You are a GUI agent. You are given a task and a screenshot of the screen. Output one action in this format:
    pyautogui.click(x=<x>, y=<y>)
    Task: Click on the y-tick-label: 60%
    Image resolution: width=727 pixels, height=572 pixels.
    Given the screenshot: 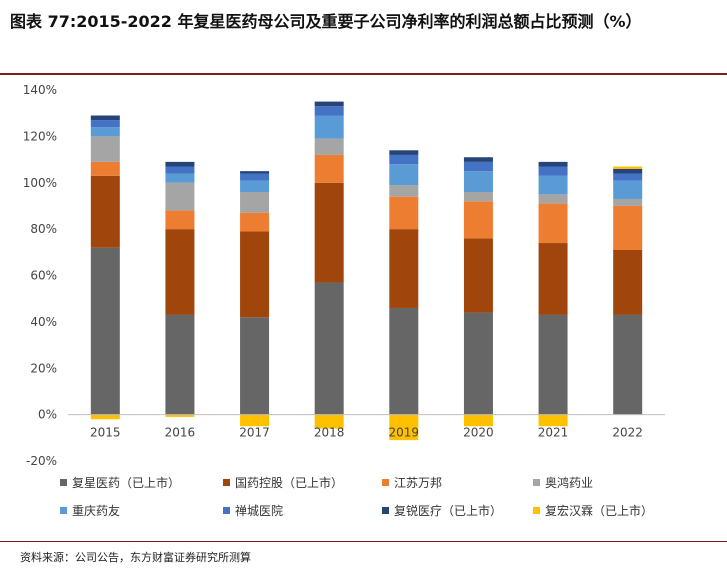 What is the action you would take?
    pyautogui.click(x=43, y=276)
    